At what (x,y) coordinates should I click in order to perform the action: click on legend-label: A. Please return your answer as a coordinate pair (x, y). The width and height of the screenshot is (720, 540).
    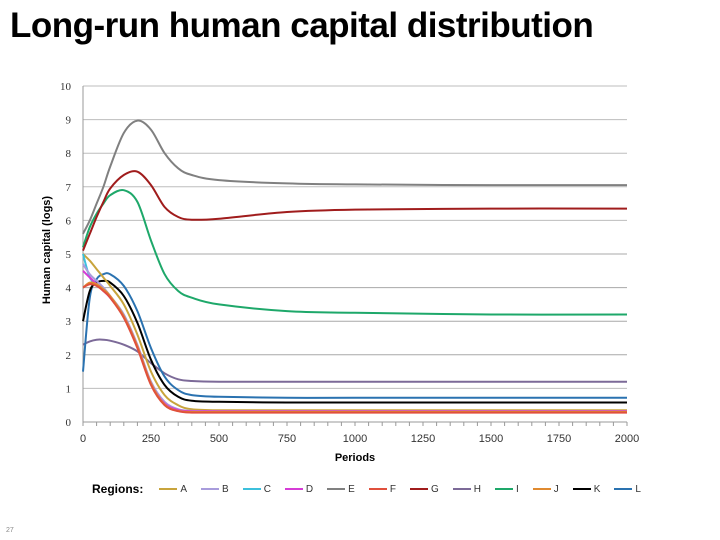
    Looking at the image, I should click on (184, 489).